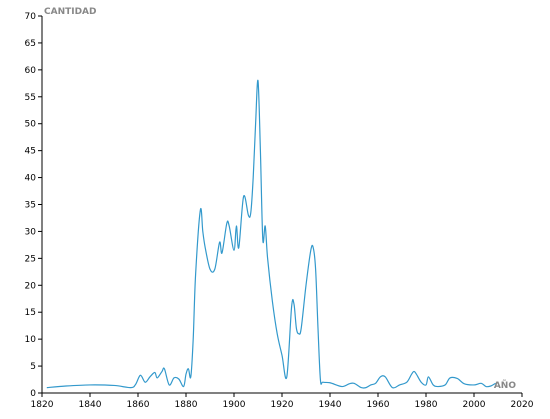 The width and height of the screenshot is (550, 419). Describe the element at coordinates (330, 405) in the screenshot. I see `x-tick-label: 1940` at that location.